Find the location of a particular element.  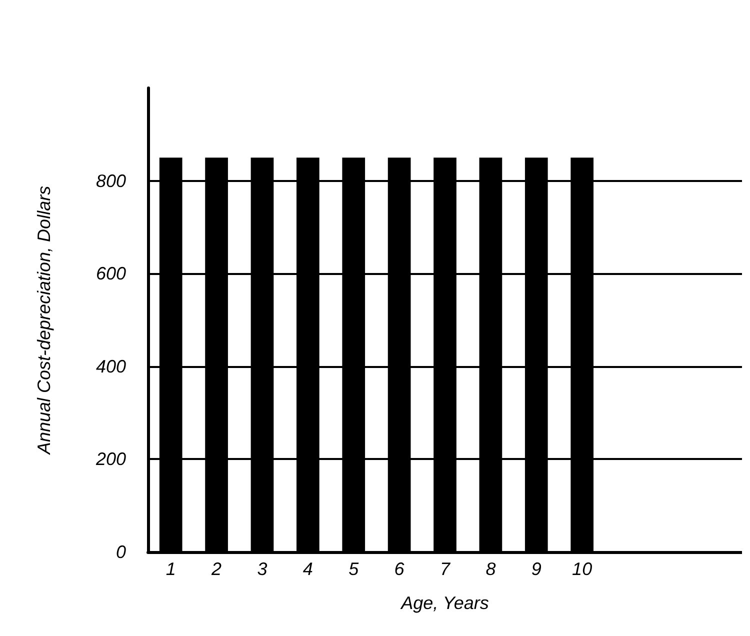

x-tick-label: 10 is located at coordinates (582, 569).